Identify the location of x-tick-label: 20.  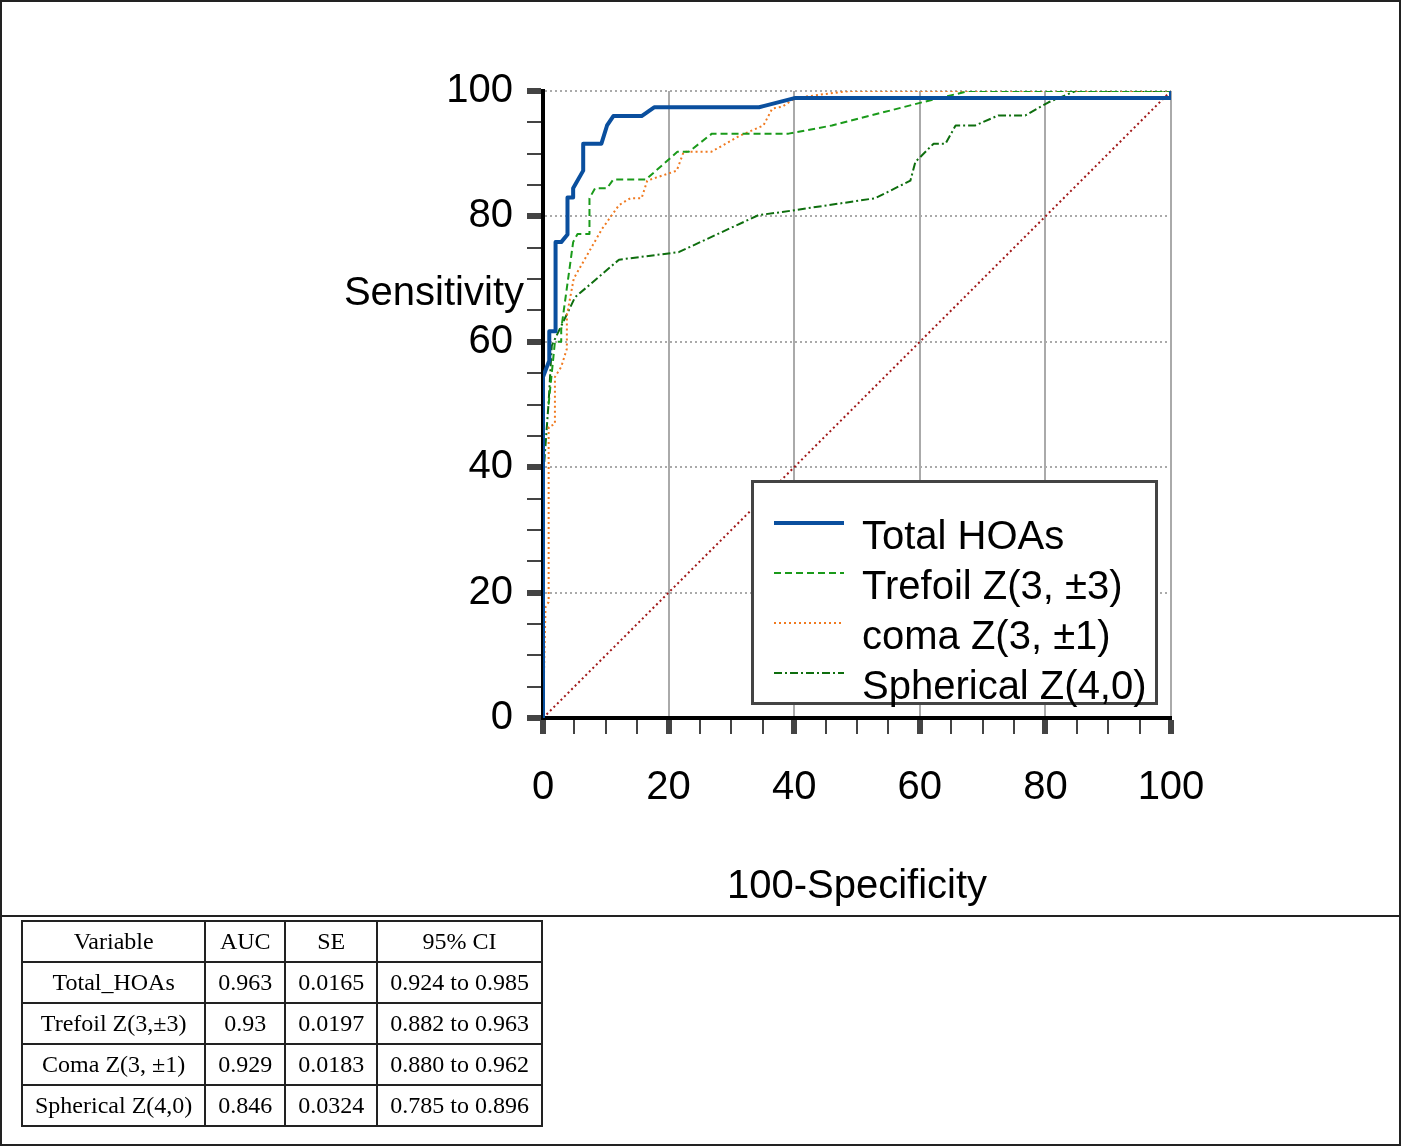
(668, 785).